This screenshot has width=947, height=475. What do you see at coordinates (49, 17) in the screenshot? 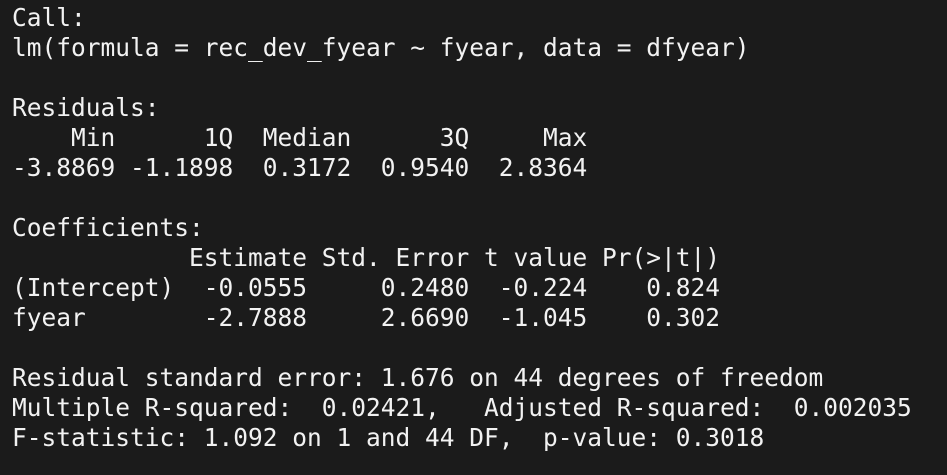
I see `call-header: Call:` at bounding box center [49, 17].